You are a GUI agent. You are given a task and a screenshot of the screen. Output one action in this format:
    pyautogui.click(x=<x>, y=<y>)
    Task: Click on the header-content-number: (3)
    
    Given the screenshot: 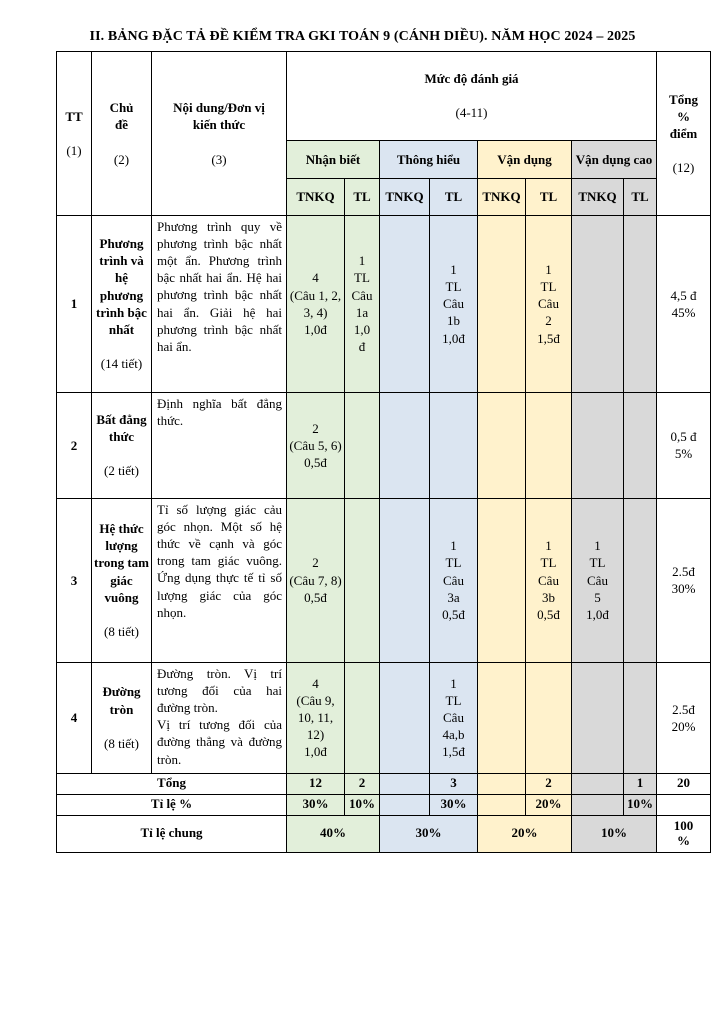 What is the action you would take?
    pyautogui.click(x=219, y=159)
    